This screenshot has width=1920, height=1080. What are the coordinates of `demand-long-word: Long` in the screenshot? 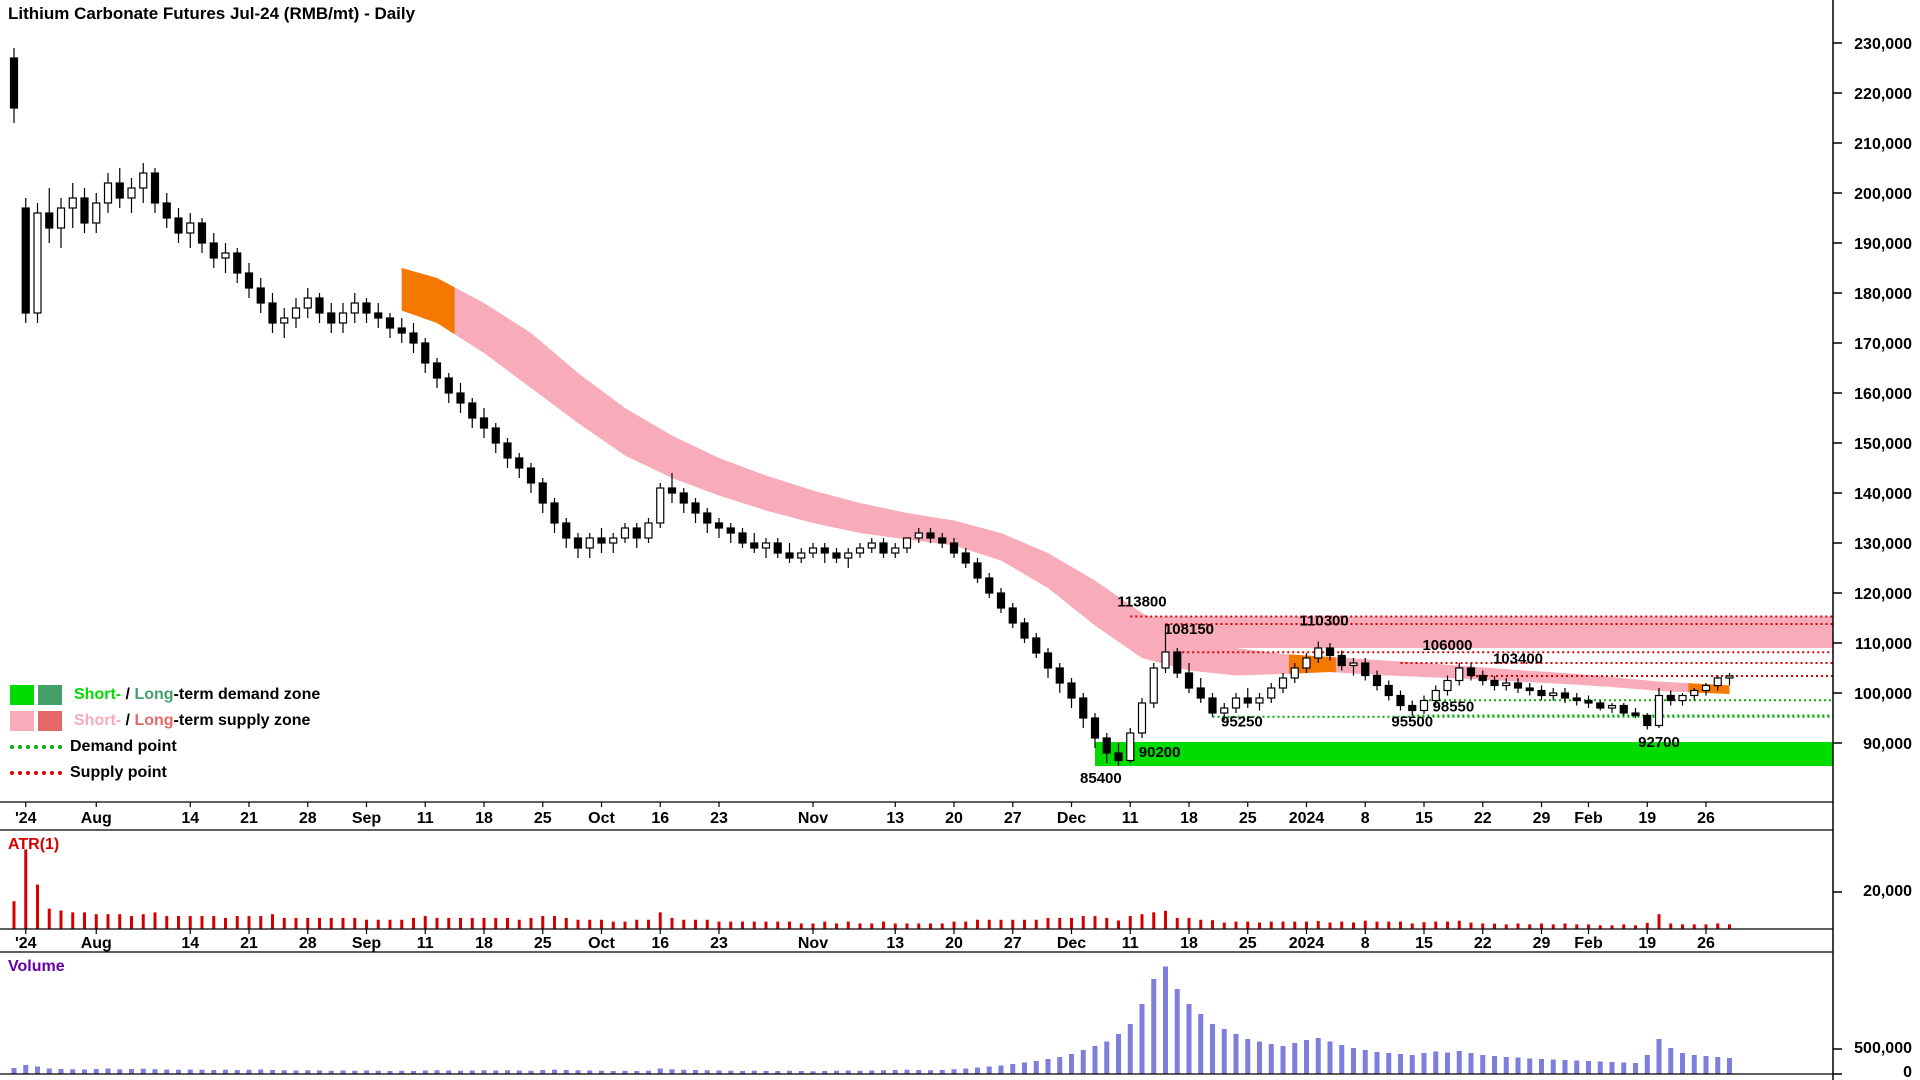 It's located at (154, 694).